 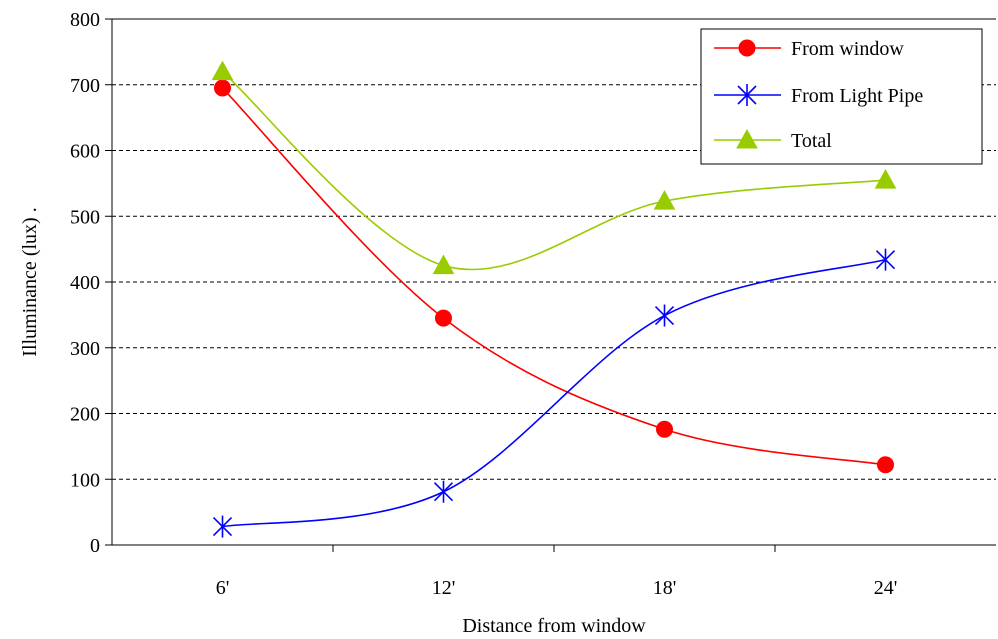 I want to click on legend: From window From Light Pipe Total, so click(x=841, y=96).